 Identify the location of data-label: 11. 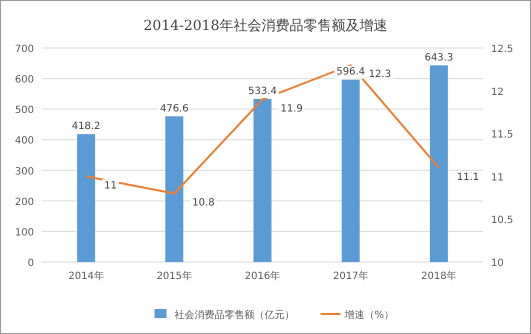
(110, 186).